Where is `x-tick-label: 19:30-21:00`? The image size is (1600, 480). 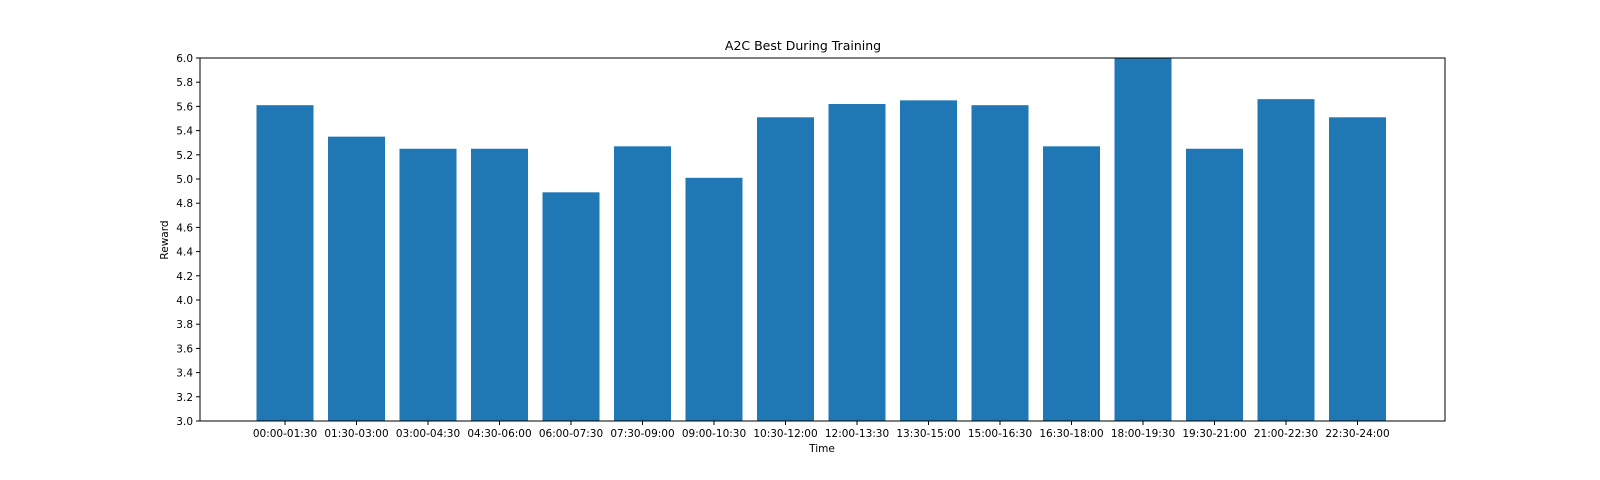 x-tick-label: 19:30-21:00 is located at coordinates (1214, 434).